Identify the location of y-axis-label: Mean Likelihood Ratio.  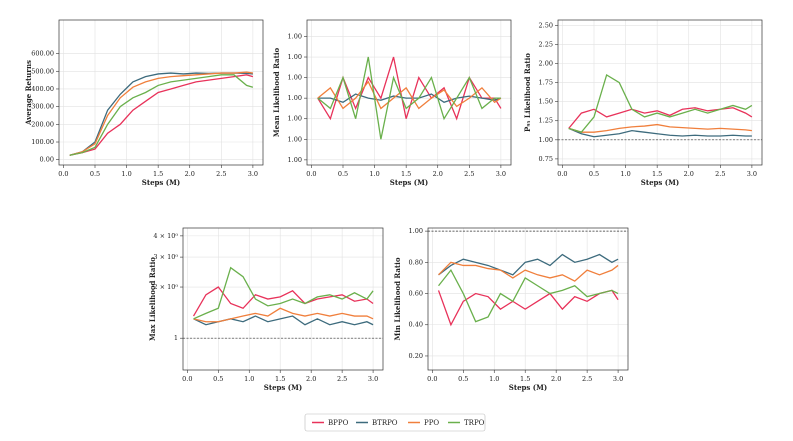
(276, 93).